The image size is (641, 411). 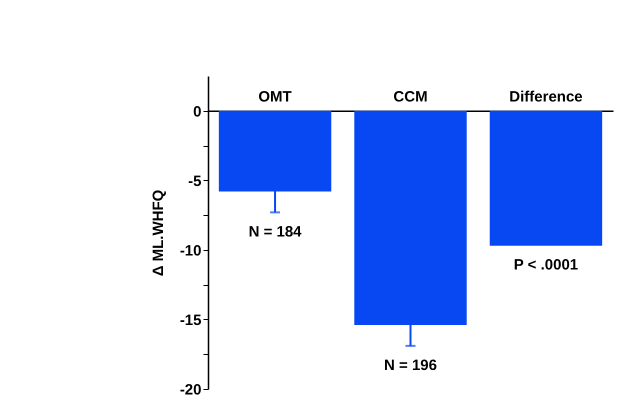 I want to click on x-tick-label: Difference, so click(x=546, y=97).